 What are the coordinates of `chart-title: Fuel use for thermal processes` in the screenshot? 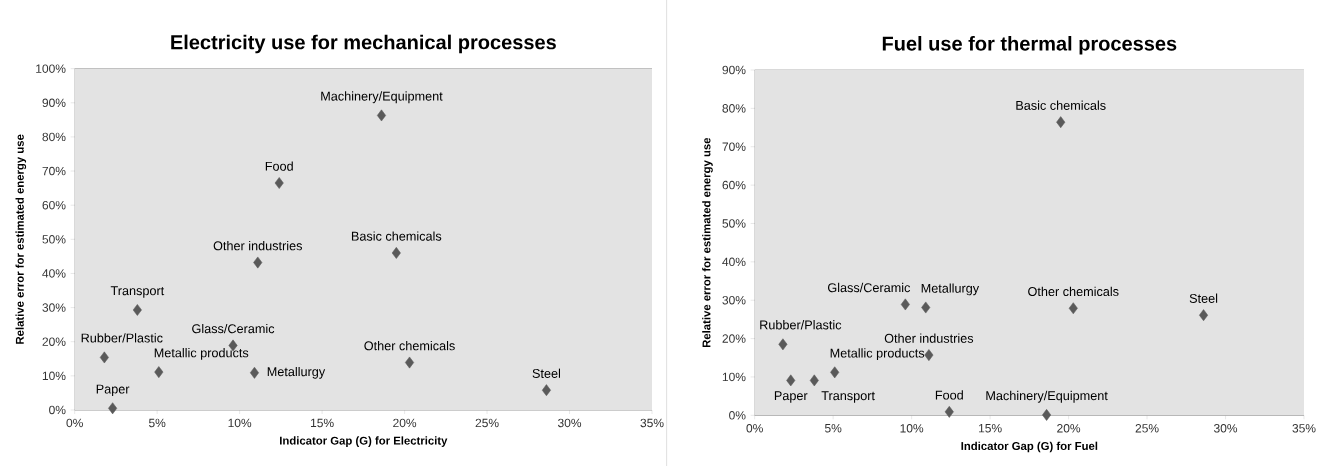 It's located at (1029, 45).